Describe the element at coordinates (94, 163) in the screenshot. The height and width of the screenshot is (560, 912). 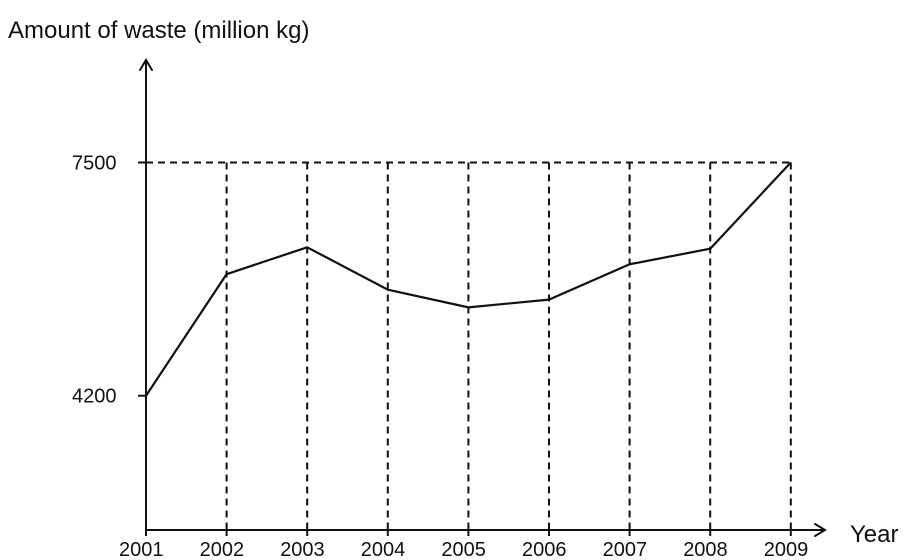
I see `y-tick-label-7500: 7500` at that location.